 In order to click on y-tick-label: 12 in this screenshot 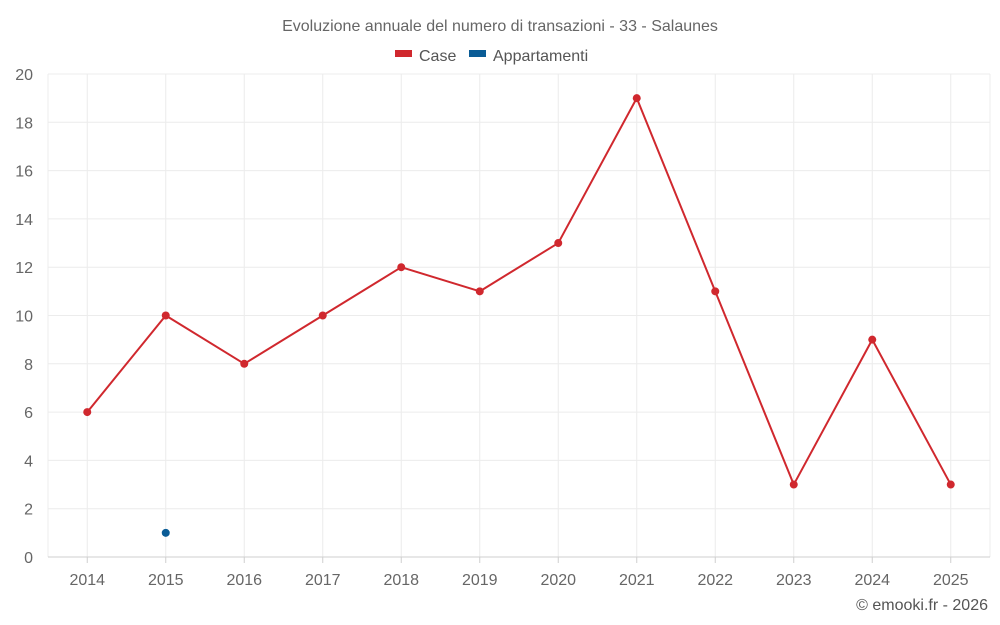, I will do `click(24, 268)`.